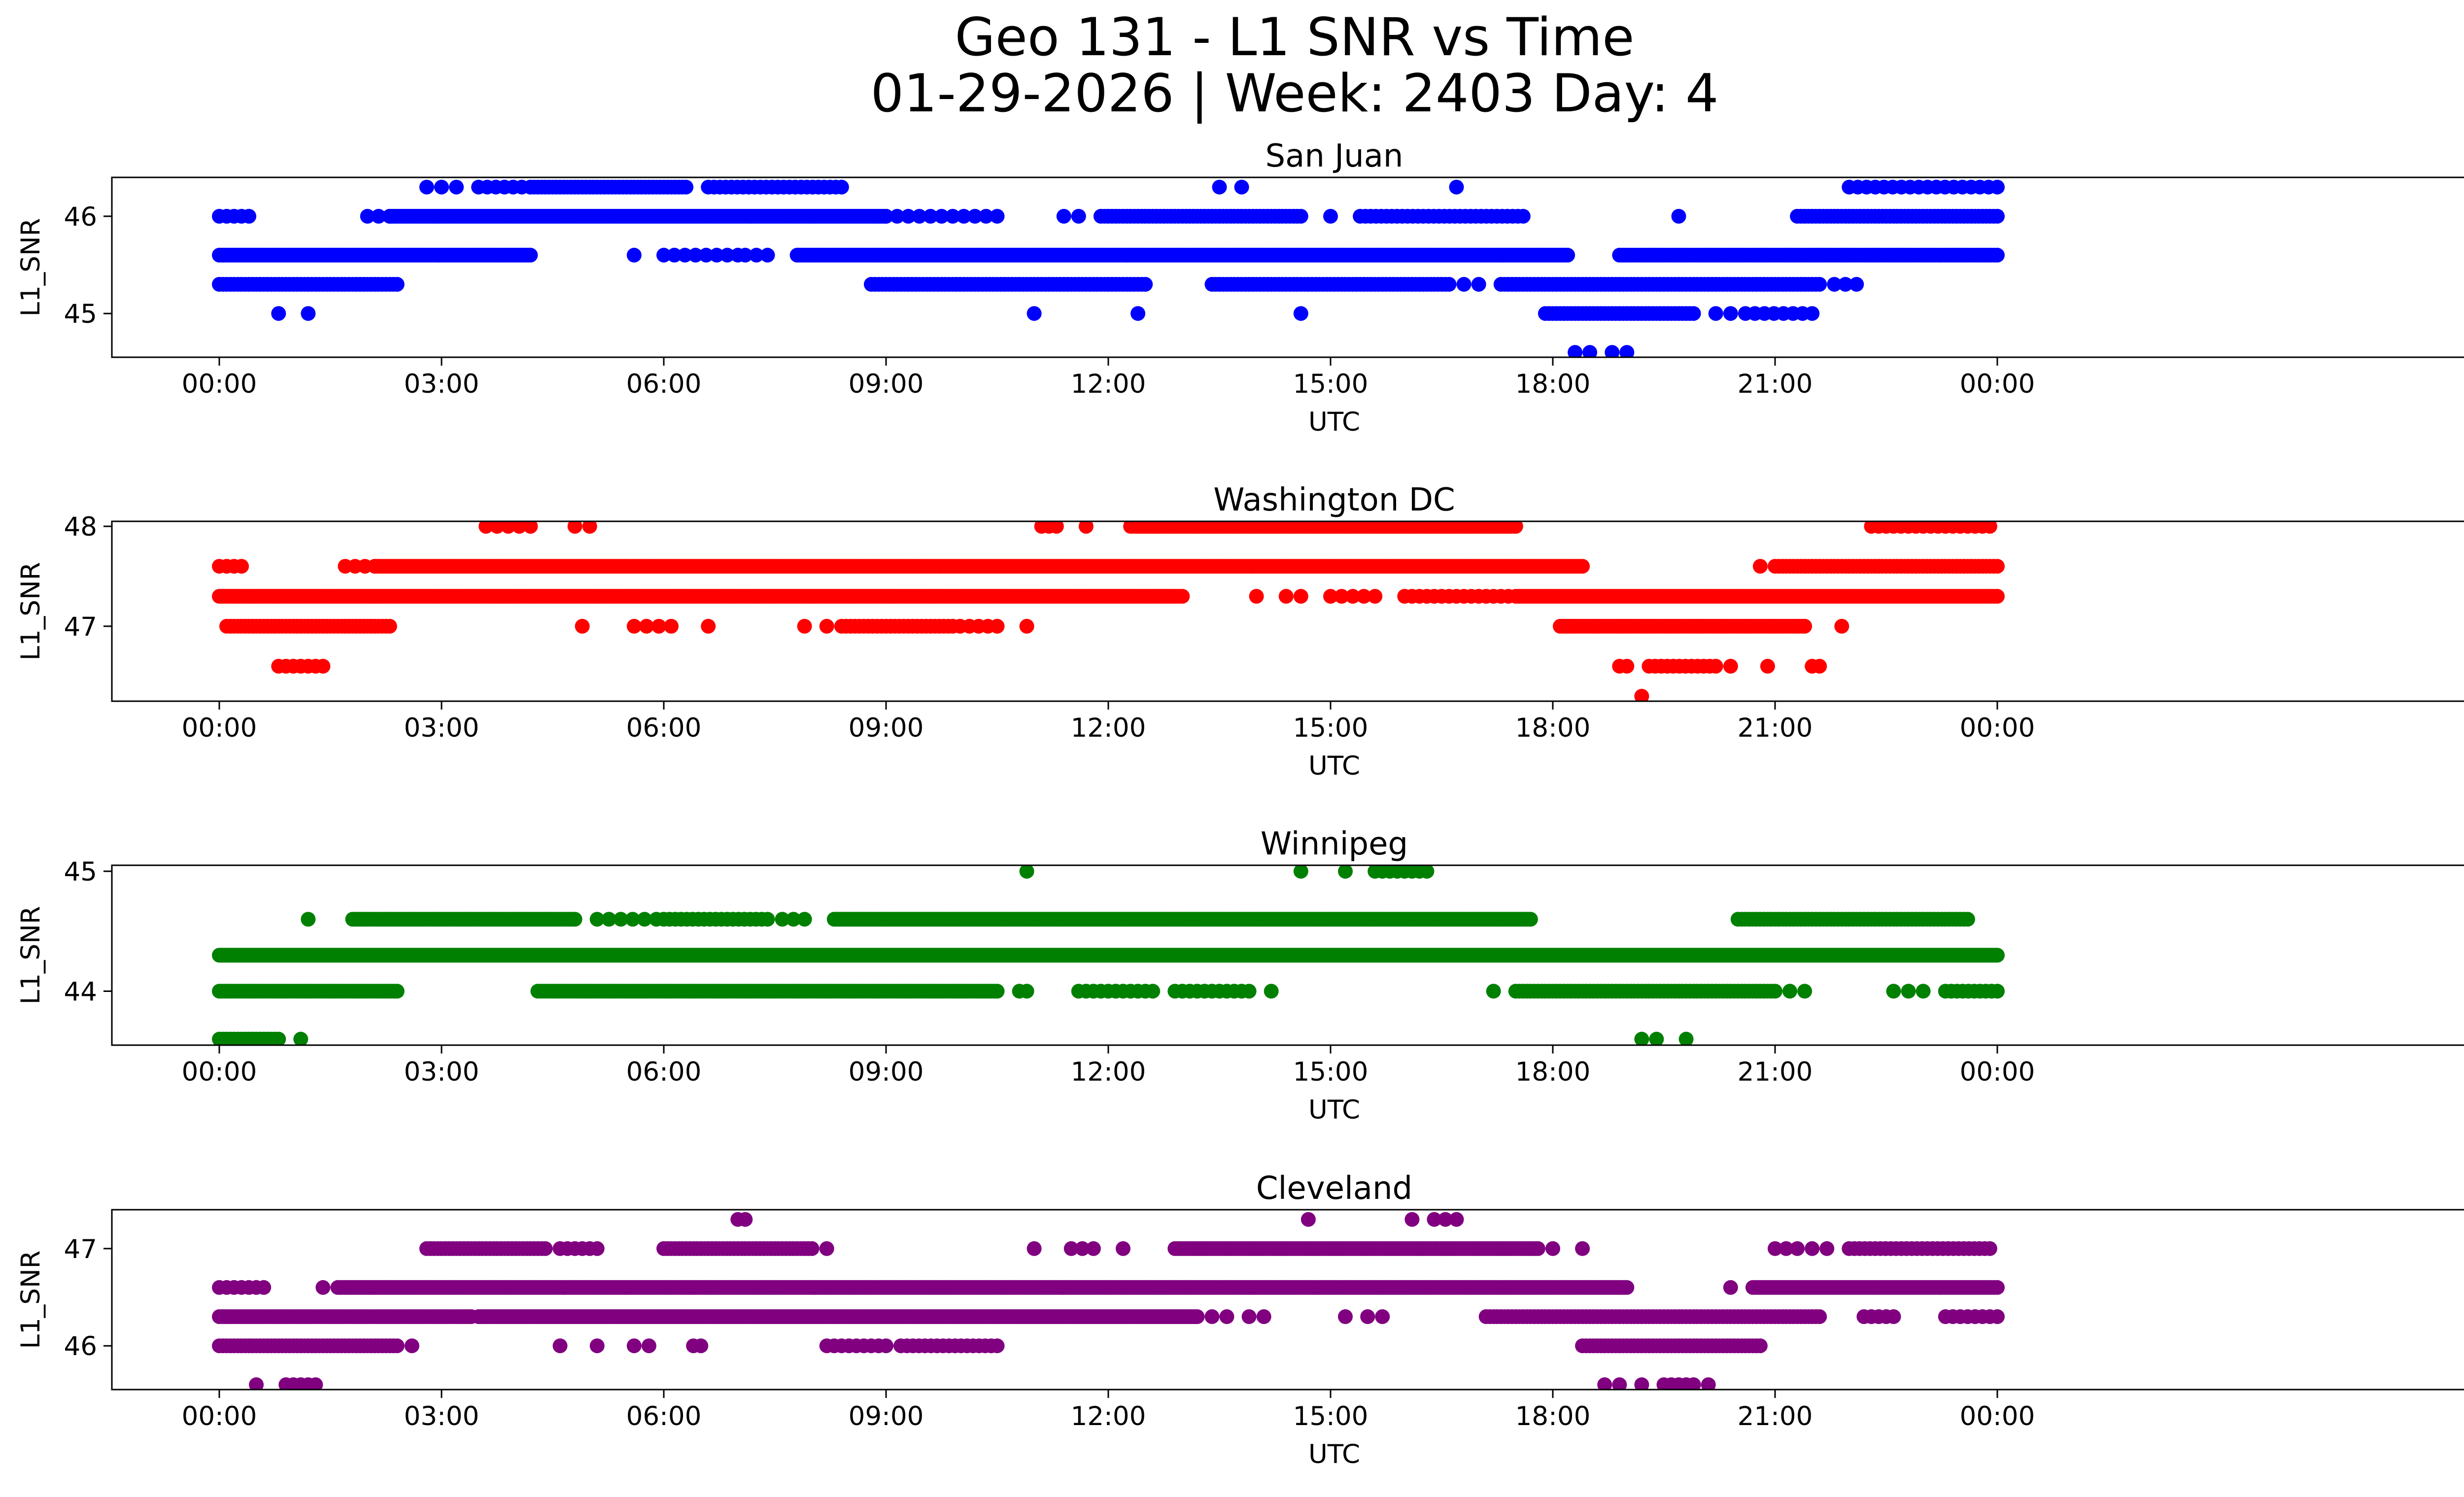  What do you see at coordinates (80, 314) in the screenshot?
I see `y-tick-label: 45` at bounding box center [80, 314].